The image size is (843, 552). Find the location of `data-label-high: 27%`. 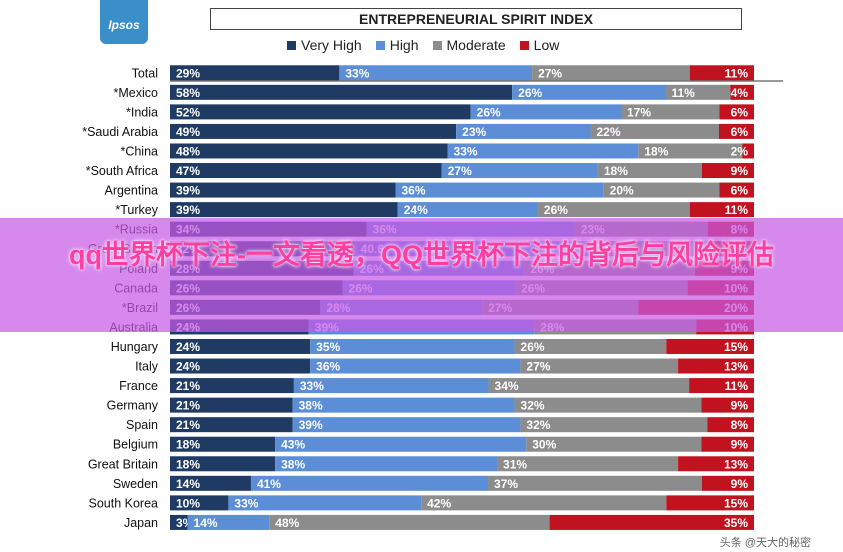

data-label-high: 27% is located at coordinates (460, 171).